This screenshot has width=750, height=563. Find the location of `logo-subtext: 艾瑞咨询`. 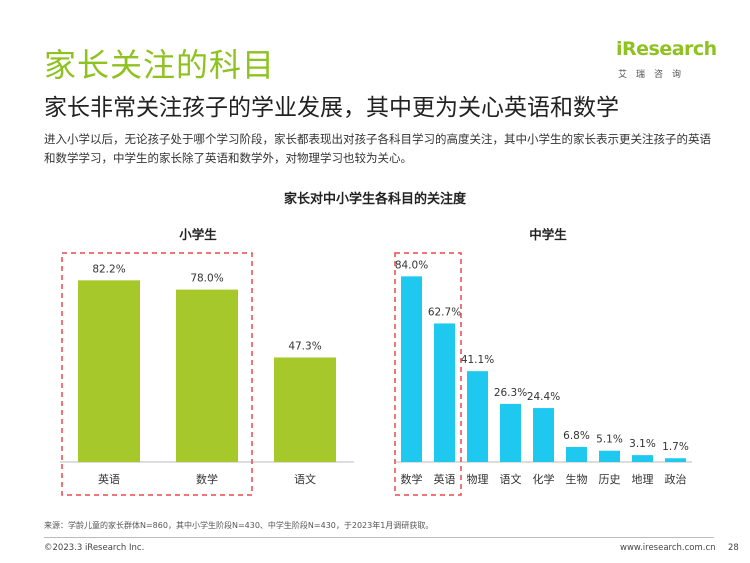

logo-subtext: 艾瑞咨询 is located at coordinates (654, 75).